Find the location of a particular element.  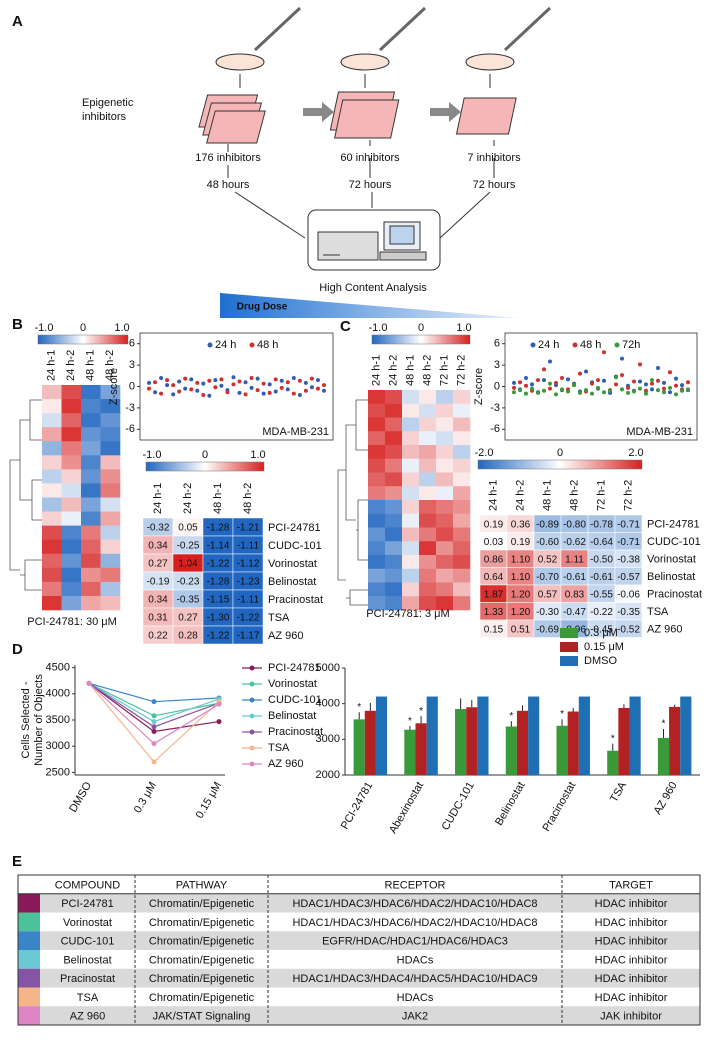

colorbar is located at coordinates (560, 464).